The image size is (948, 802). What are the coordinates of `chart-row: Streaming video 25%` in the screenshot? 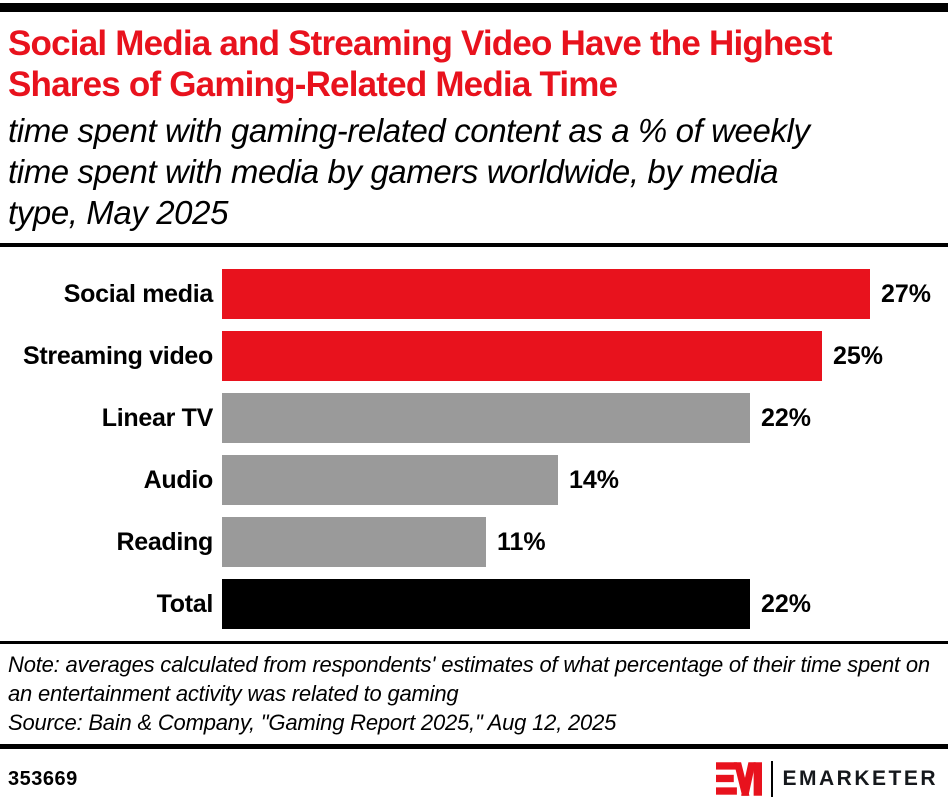 It's located at (470, 356).